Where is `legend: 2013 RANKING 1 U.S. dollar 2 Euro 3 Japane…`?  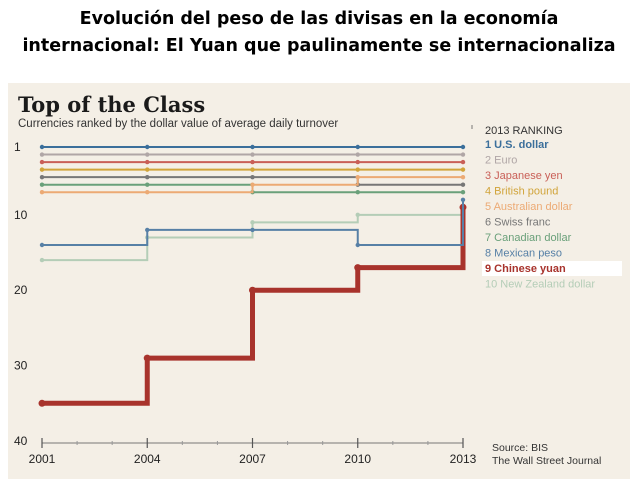 legend: 2013 RANKING 1 U.S. dollar 2 Euro 3 Japane… is located at coordinates (546, 208).